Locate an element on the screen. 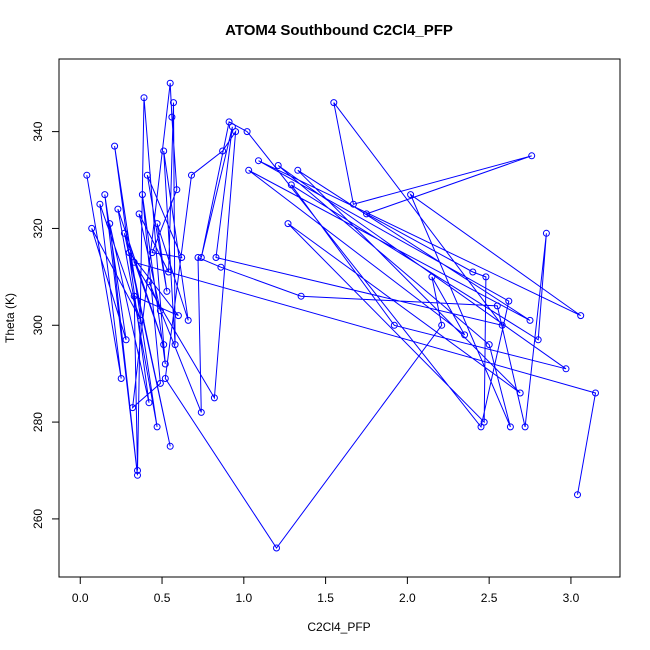 This screenshot has width=650, height=650. x-tick-label: 2.0 is located at coordinates (407, 598).